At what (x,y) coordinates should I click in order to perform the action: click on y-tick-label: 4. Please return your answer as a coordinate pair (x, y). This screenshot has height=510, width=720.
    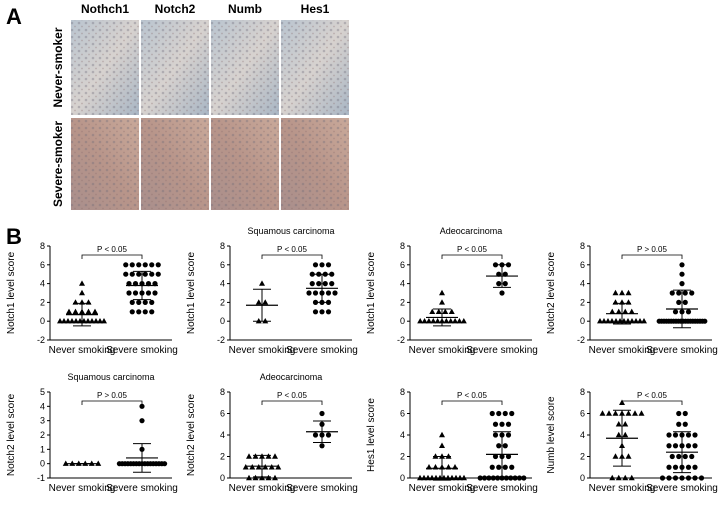
    Looking at the image, I should click on (582, 435).